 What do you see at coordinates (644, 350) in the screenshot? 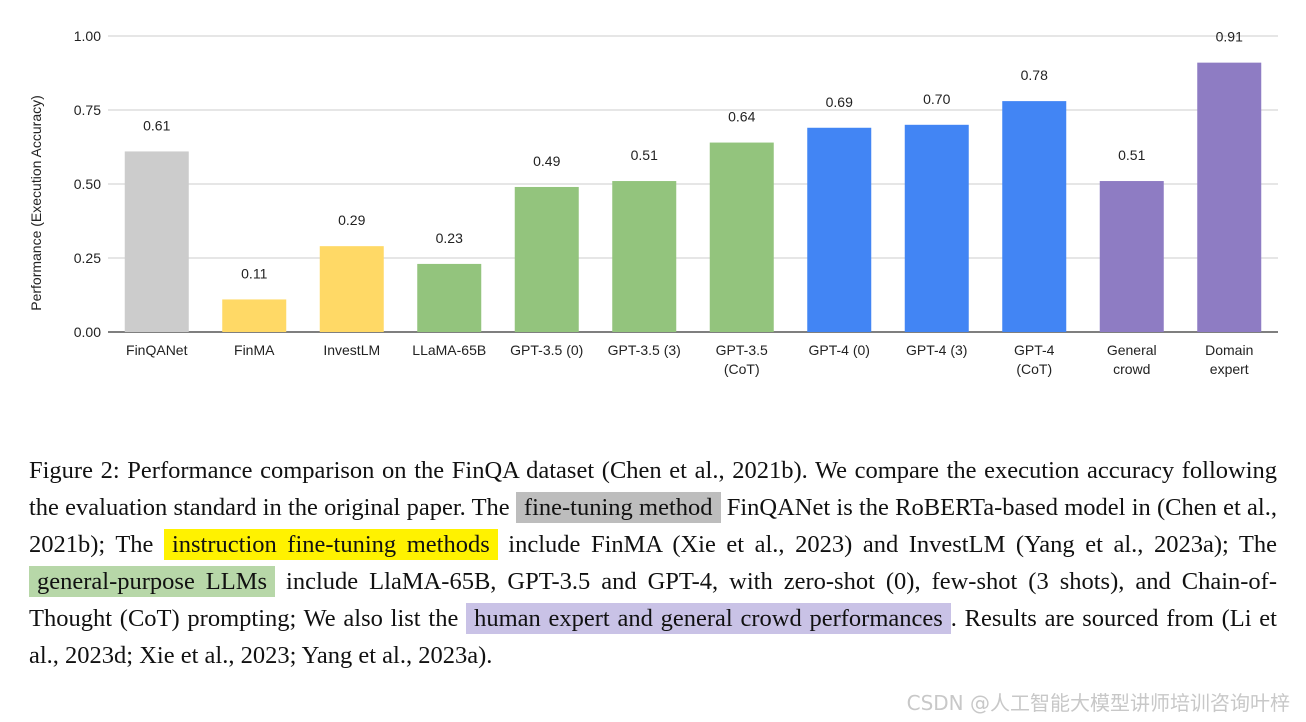
I see `category-label: GPT-3.5 (3)` at bounding box center [644, 350].